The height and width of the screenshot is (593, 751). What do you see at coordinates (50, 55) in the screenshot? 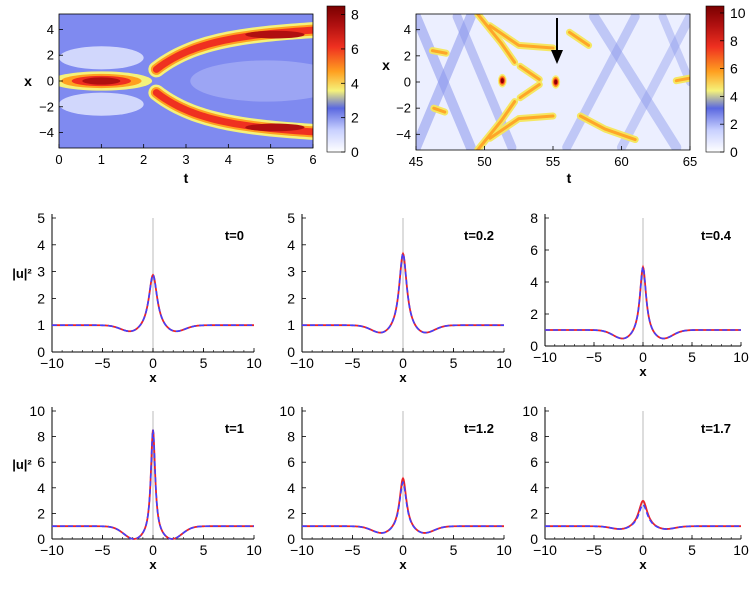
I see `heatmap-left-ytick-label: 2` at bounding box center [50, 55].